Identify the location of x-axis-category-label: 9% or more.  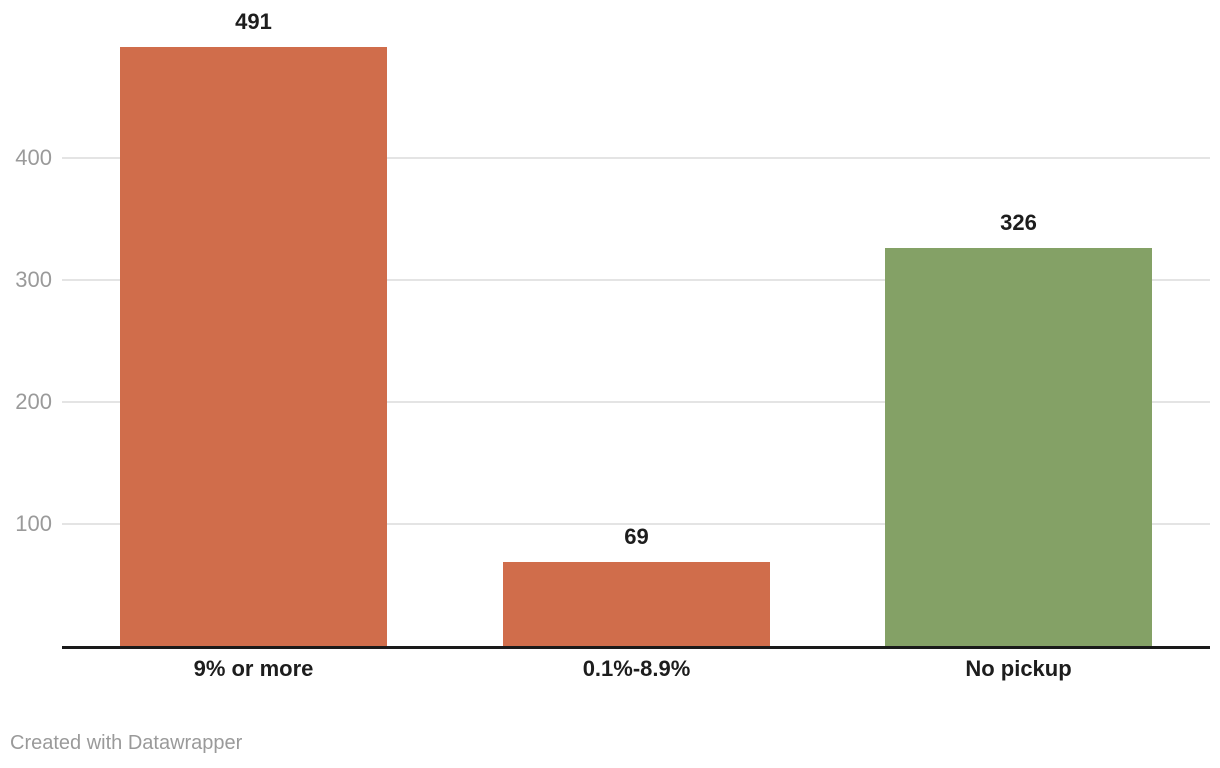
(253, 668).